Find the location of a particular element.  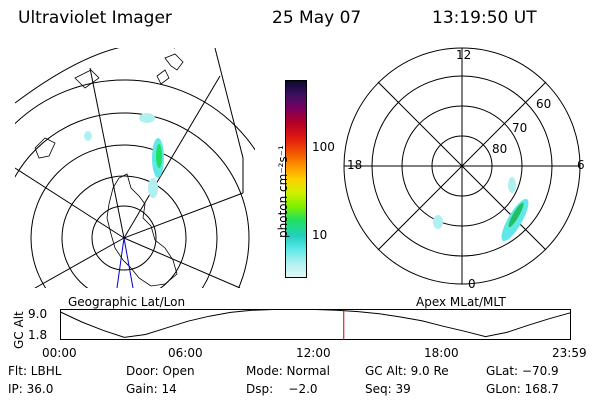

info-dsp: Dsp: −2.0 is located at coordinates (282, 389).